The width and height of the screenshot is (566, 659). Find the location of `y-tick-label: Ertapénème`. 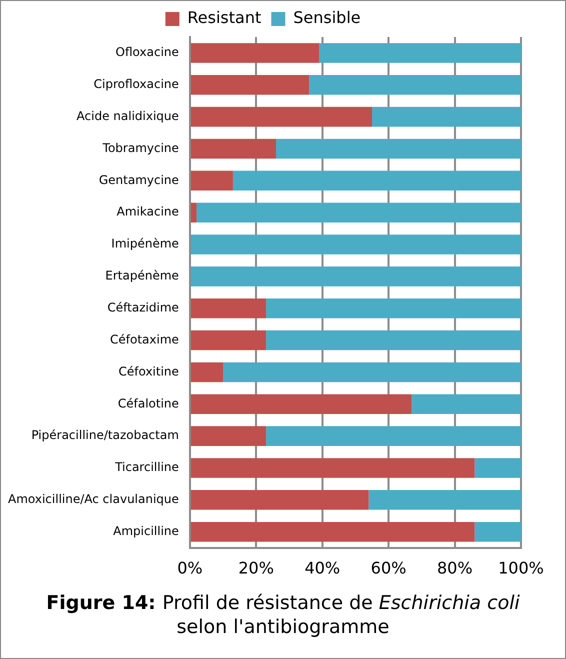

y-tick-label: Ertapénème is located at coordinates (142, 275).